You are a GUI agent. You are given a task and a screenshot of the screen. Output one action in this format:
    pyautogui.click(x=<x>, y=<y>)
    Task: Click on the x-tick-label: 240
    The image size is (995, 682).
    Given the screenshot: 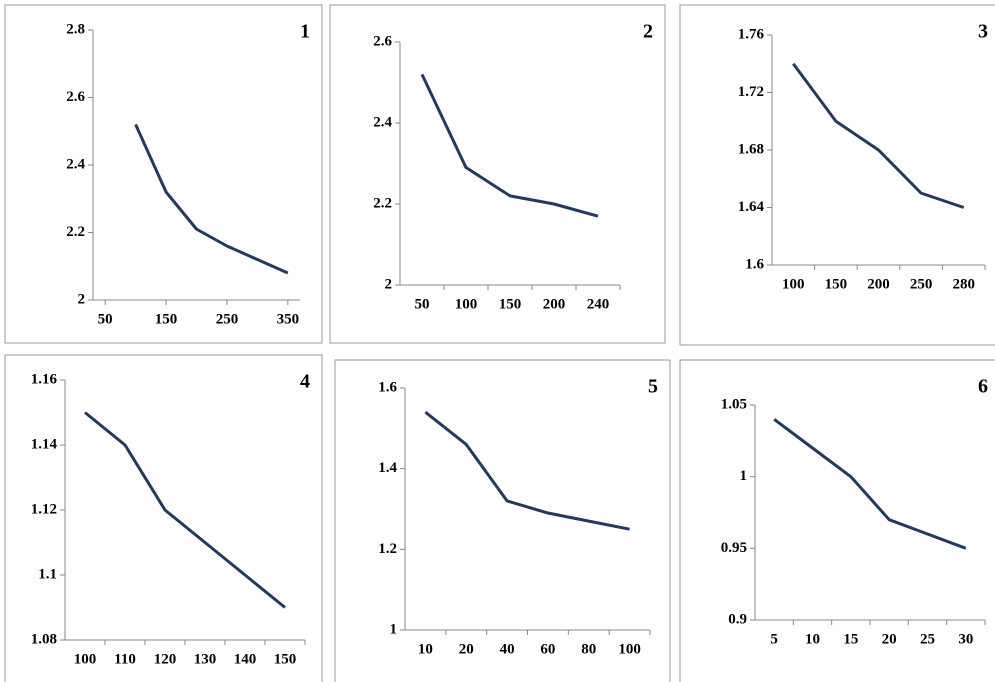 What is the action you would take?
    pyautogui.click(x=598, y=304)
    